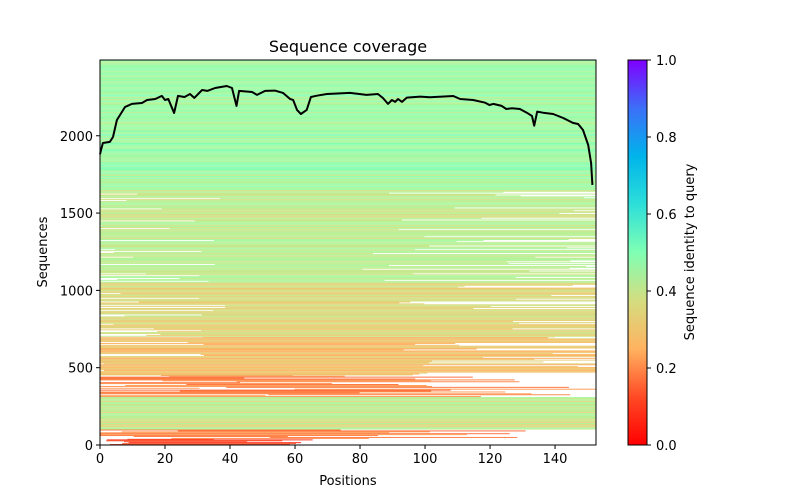  I want to click on y-tick-label: 500, so click(80, 369).